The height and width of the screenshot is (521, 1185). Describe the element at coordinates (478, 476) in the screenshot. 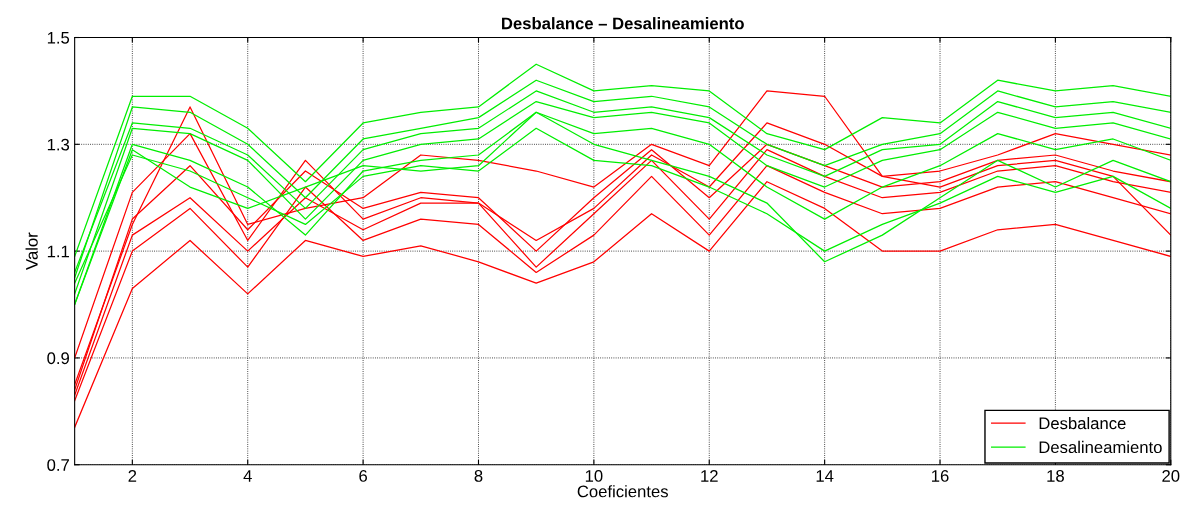

I see `x-tick-label: 8` at that location.